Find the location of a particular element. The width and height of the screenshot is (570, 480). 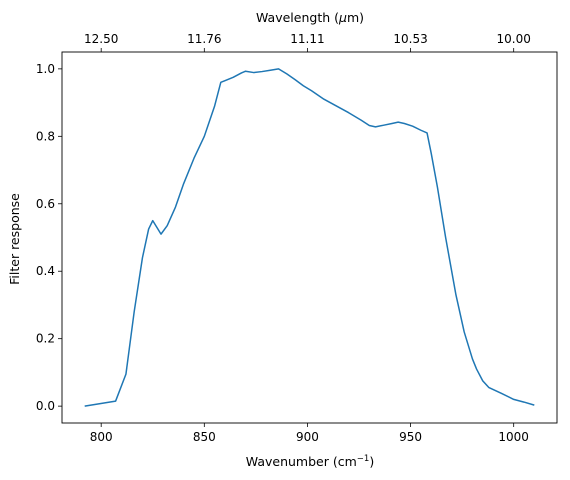

top-tick-label: 10.00 is located at coordinates (514, 39).